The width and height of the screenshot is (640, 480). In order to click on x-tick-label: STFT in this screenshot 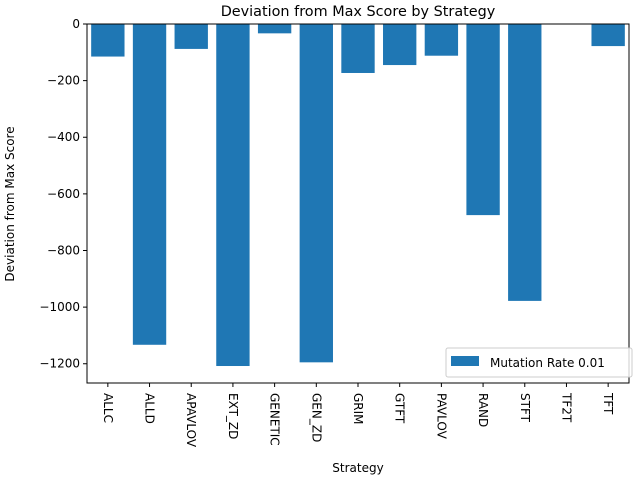, I will do `click(525, 408)`.